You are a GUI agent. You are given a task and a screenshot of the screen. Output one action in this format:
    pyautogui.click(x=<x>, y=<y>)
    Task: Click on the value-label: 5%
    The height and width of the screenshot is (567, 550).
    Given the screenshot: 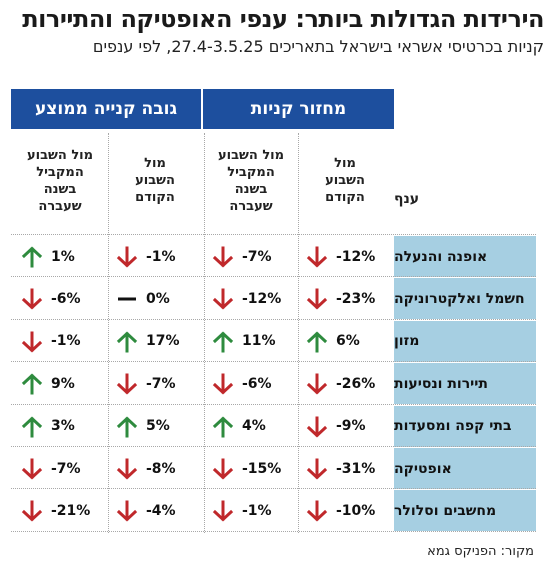 What is the action you would take?
    pyautogui.click(x=158, y=426)
    